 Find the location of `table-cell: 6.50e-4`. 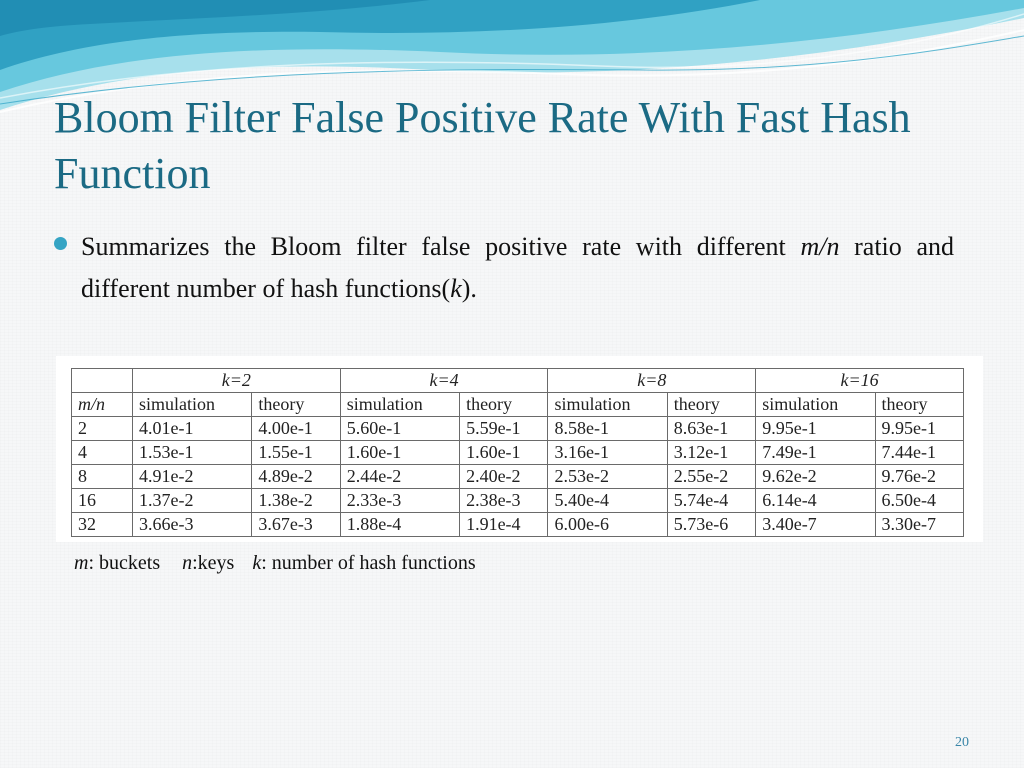

table-cell: 6.50e-4 is located at coordinates (919, 500).